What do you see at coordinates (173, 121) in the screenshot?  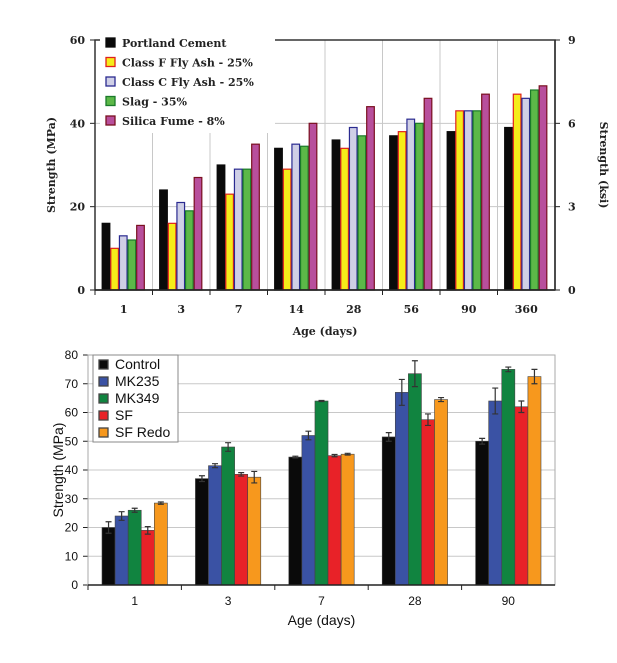 I see `legend-label: Silica Fume - 8%` at bounding box center [173, 121].